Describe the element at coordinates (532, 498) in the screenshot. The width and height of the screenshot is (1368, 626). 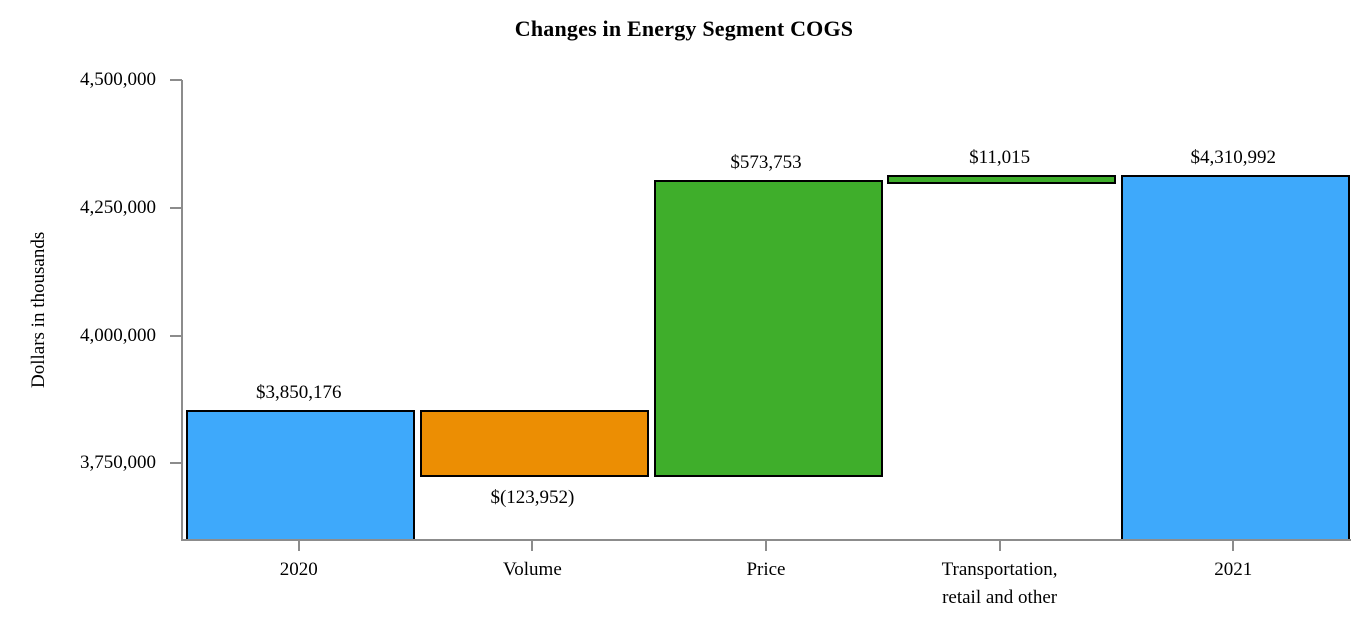
I see `bar-value-label-volume: $(123,952)` at that location.